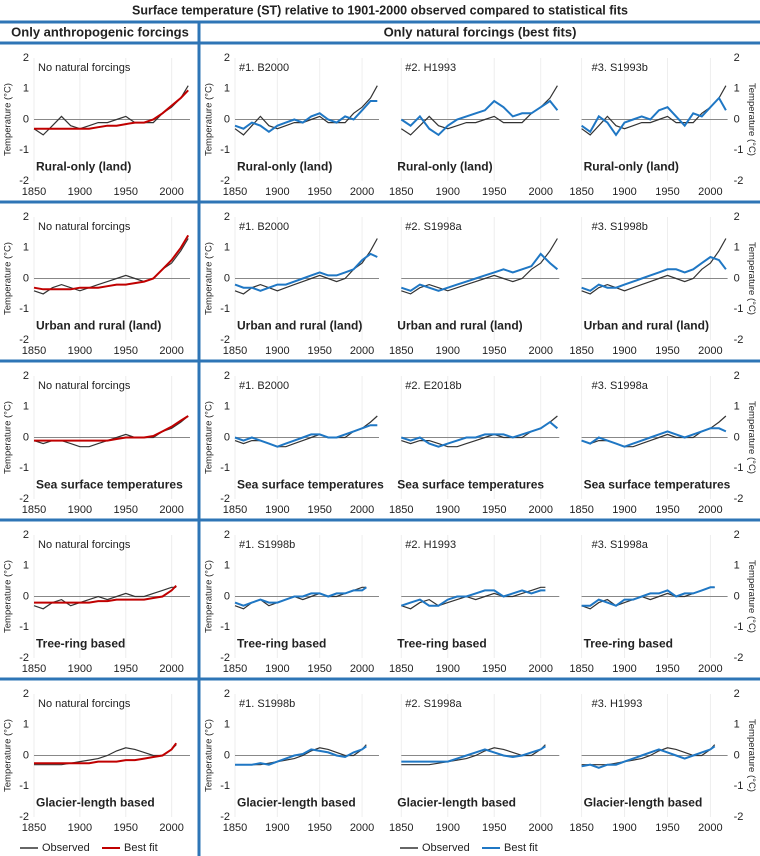 The height and width of the screenshot is (856, 760). Describe the element at coordinates (80, 643) in the screenshot. I see `panel-label: Tree-ring based` at that location.